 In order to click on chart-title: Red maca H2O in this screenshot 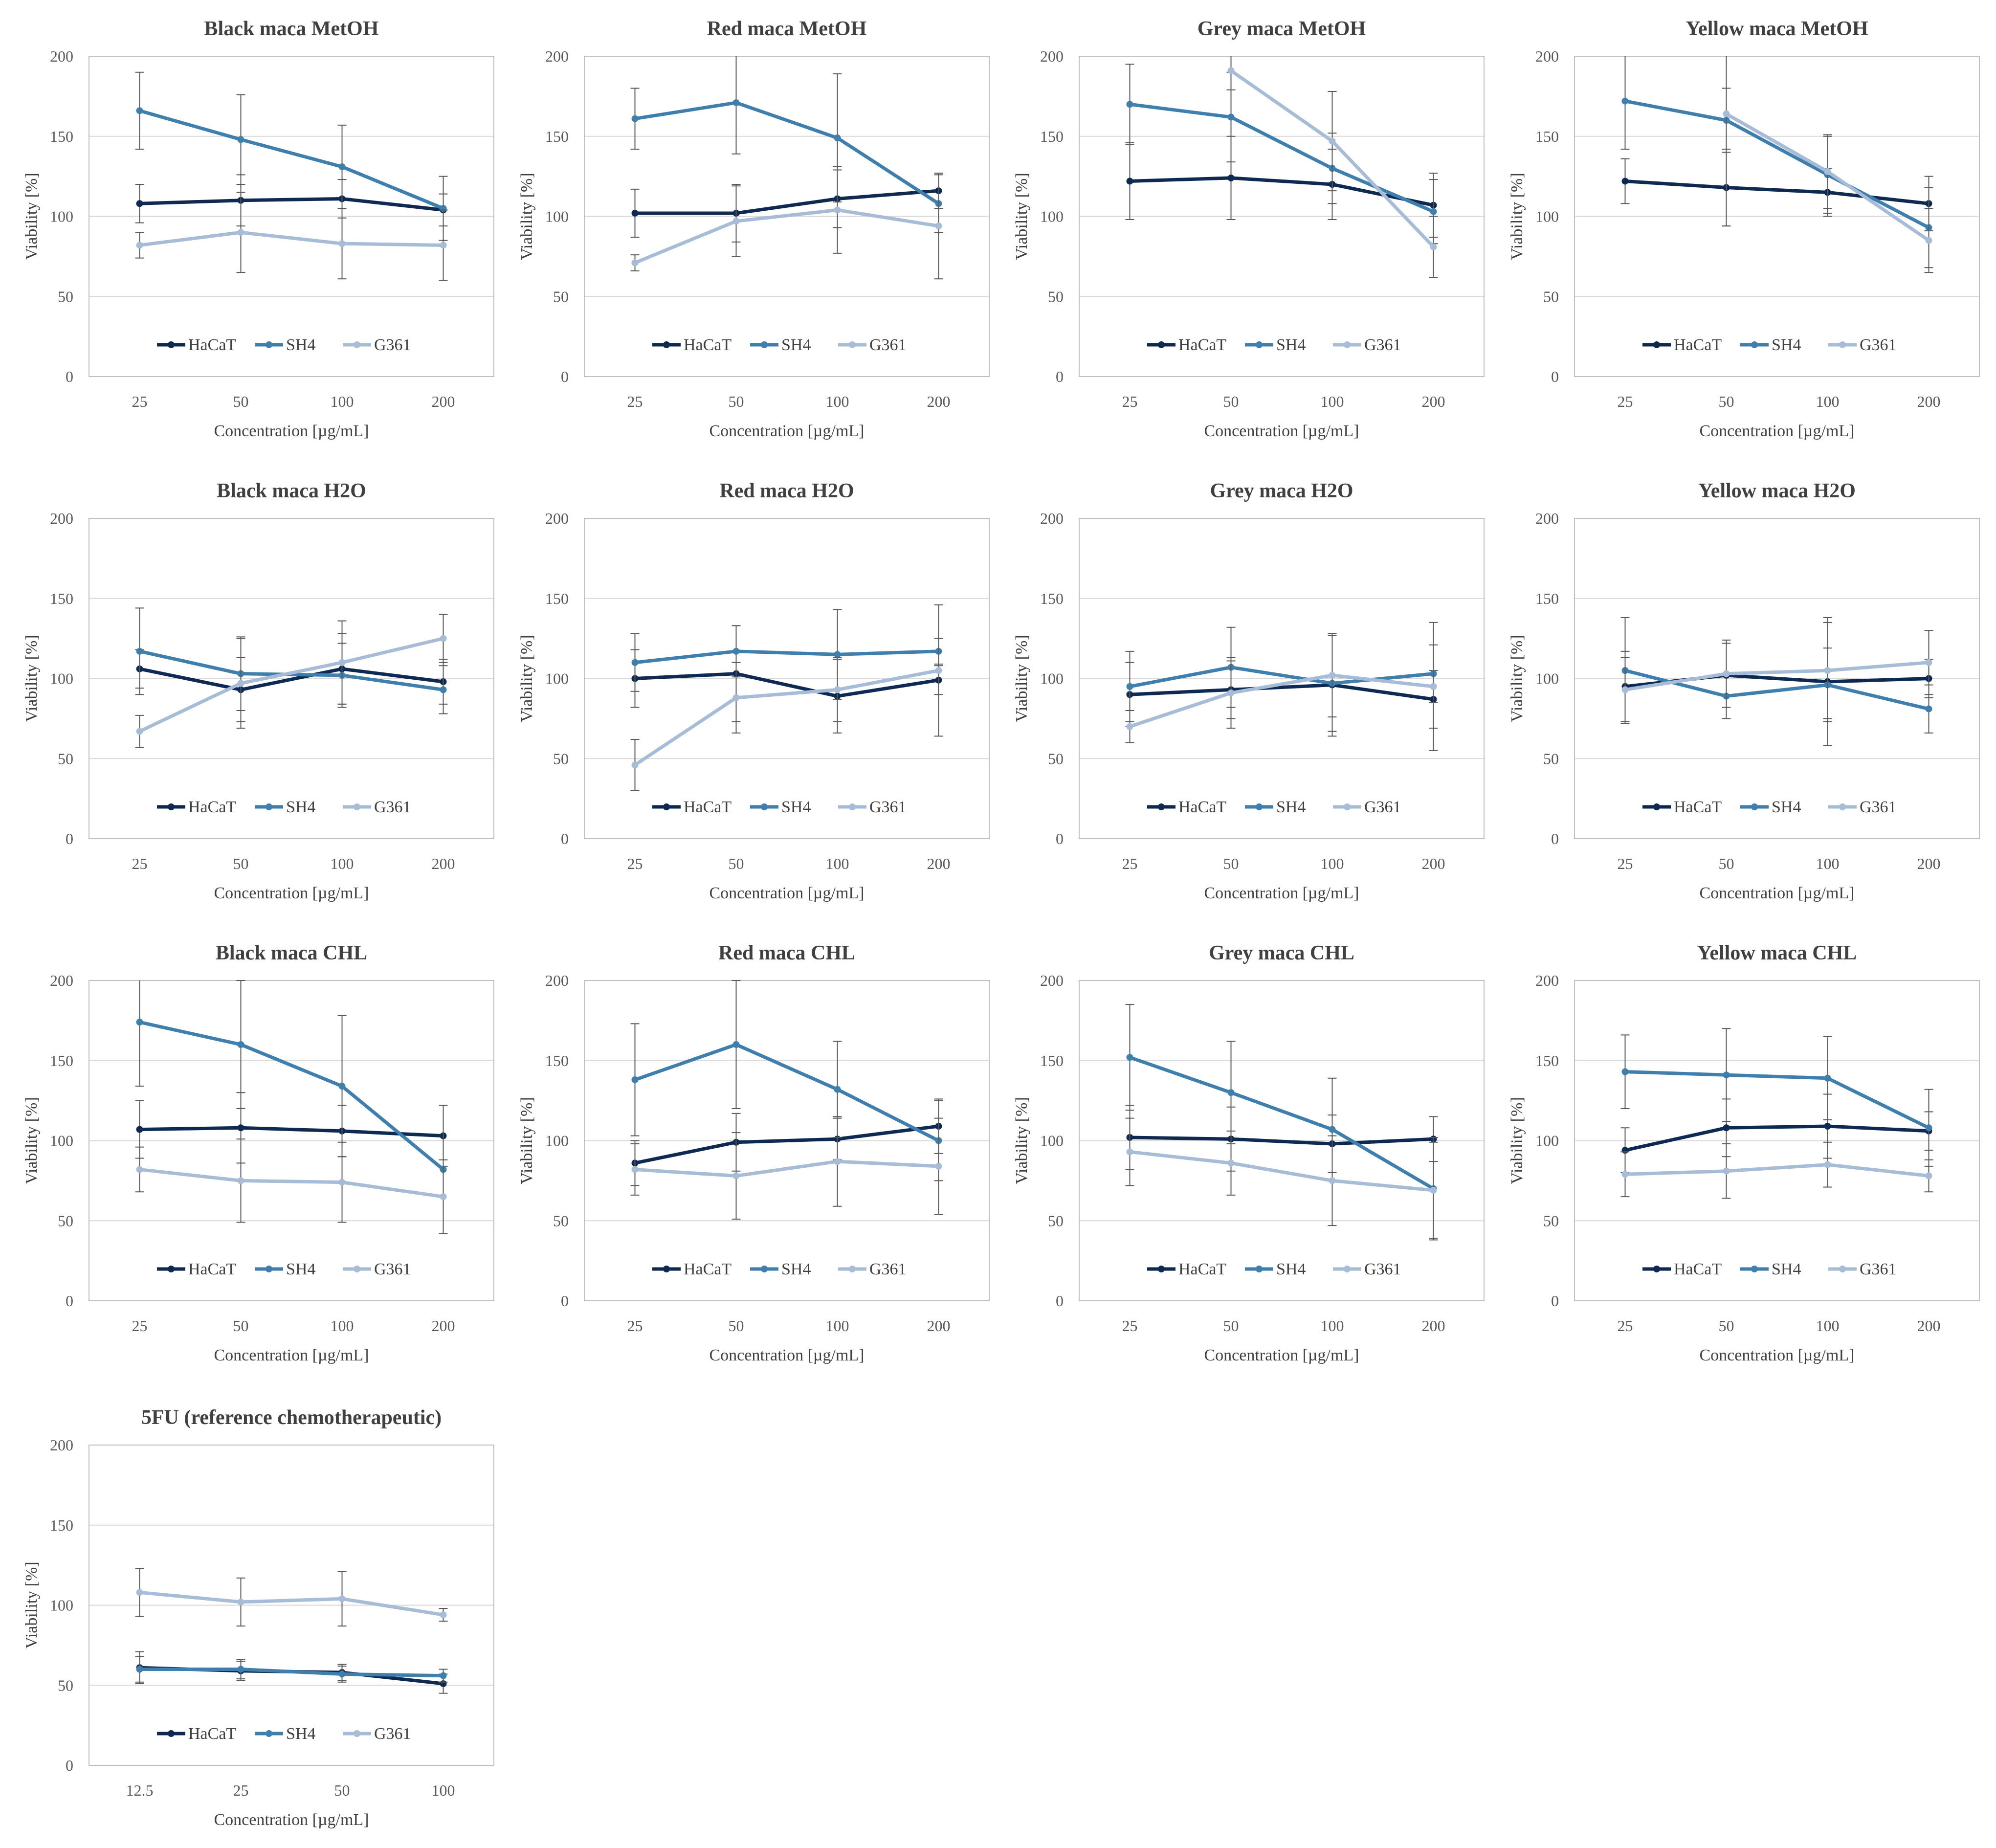, I will do `click(786, 491)`.